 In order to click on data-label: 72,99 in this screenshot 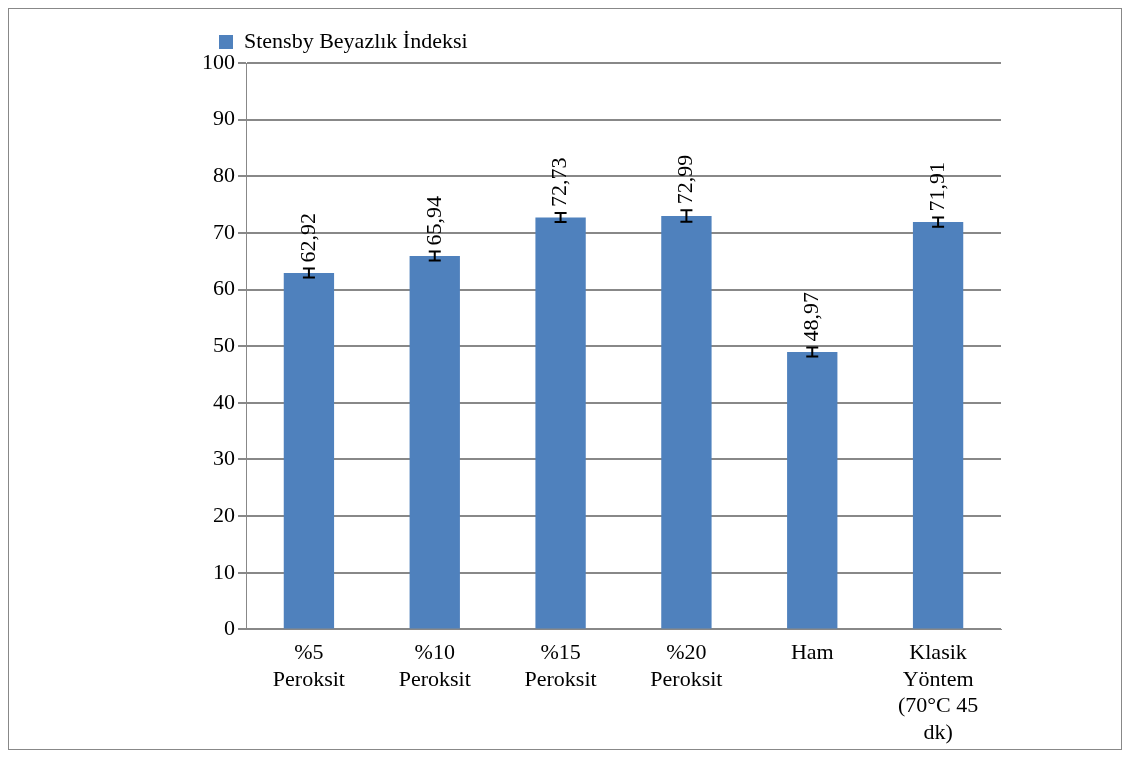, I will do `click(685, 179)`.